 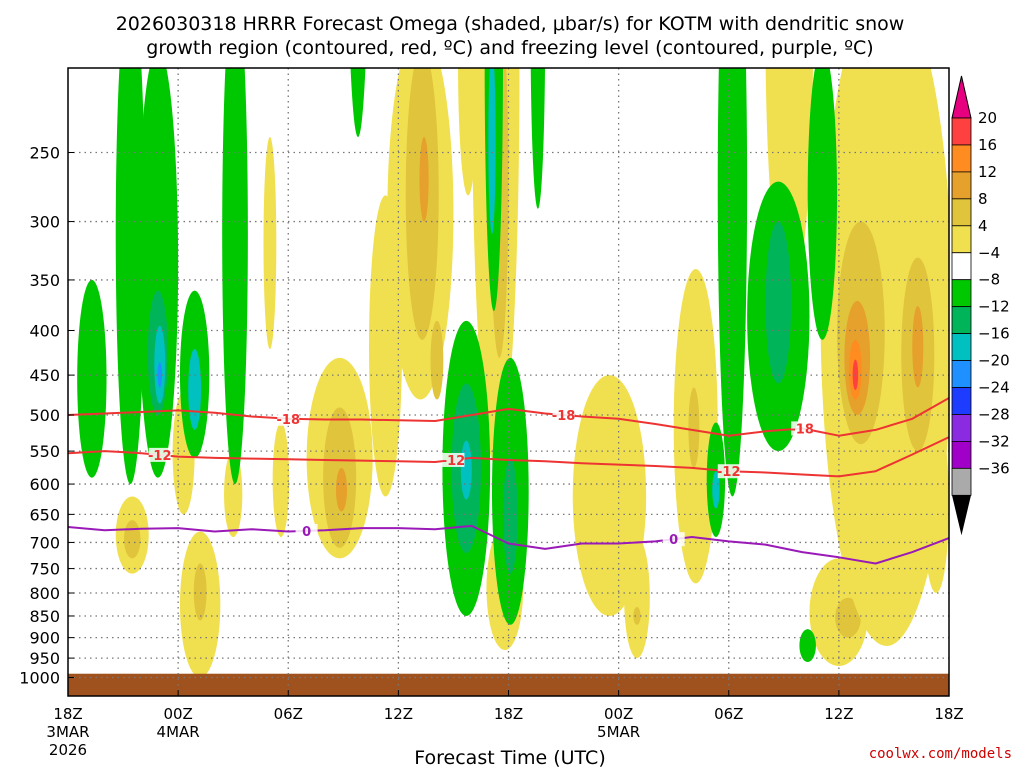 What do you see at coordinates (994, 307) in the screenshot?
I see `colorbar-label: −12` at bounding box center [994, 307].